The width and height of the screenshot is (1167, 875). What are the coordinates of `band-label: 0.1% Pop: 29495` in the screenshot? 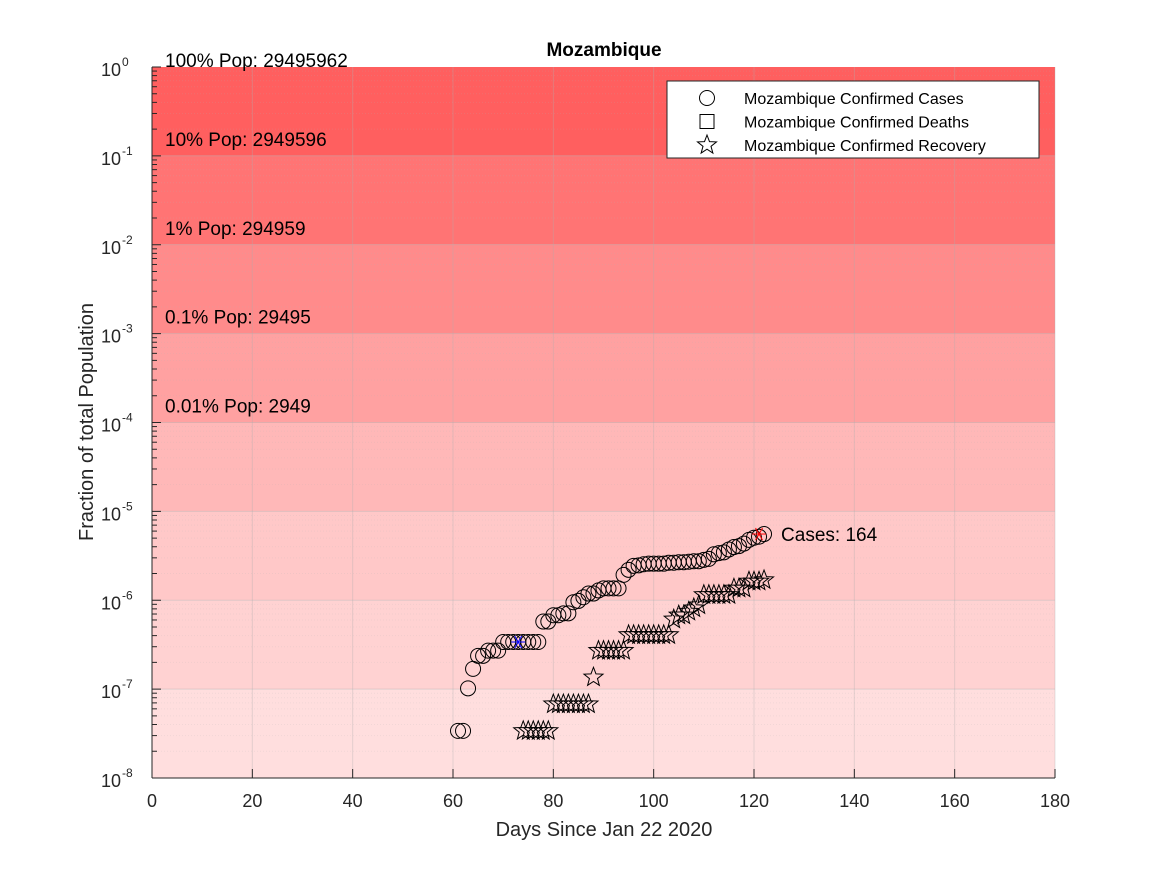 It's located at (238, 318).